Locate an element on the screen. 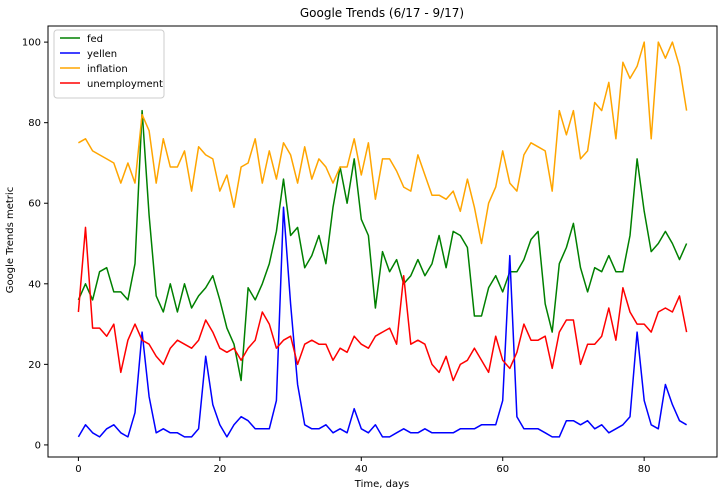 The image size is (727, 496). x-tick-label: 0 is located at coordinates (78, 469).